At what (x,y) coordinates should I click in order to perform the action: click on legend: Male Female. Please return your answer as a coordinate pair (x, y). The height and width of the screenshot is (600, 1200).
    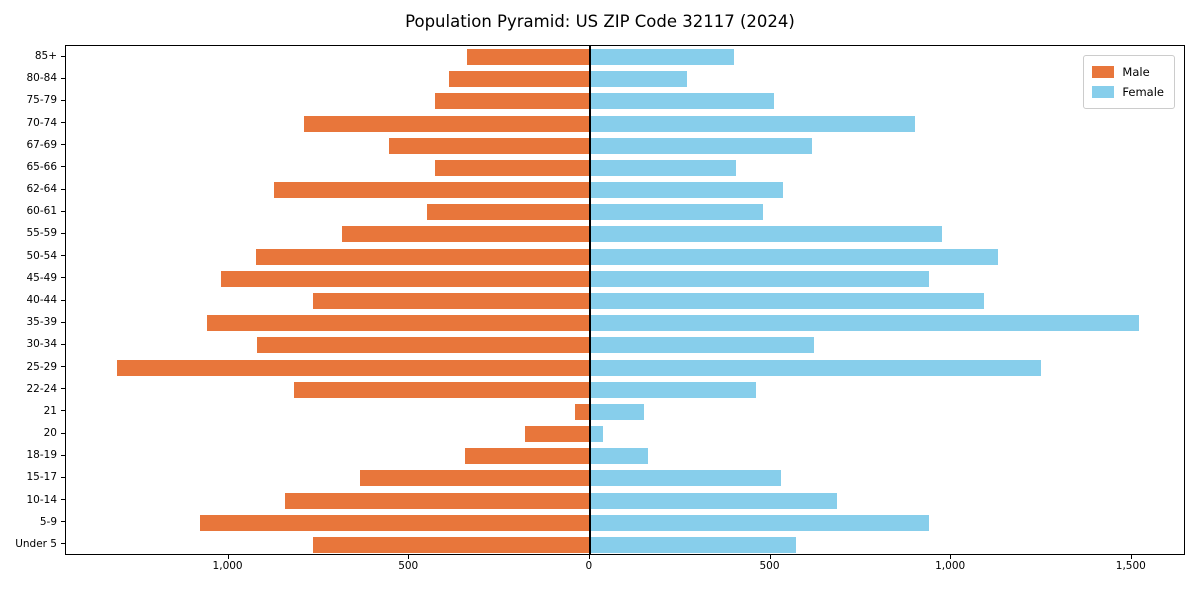
    Looking at the image, I should click on (1129, 82).